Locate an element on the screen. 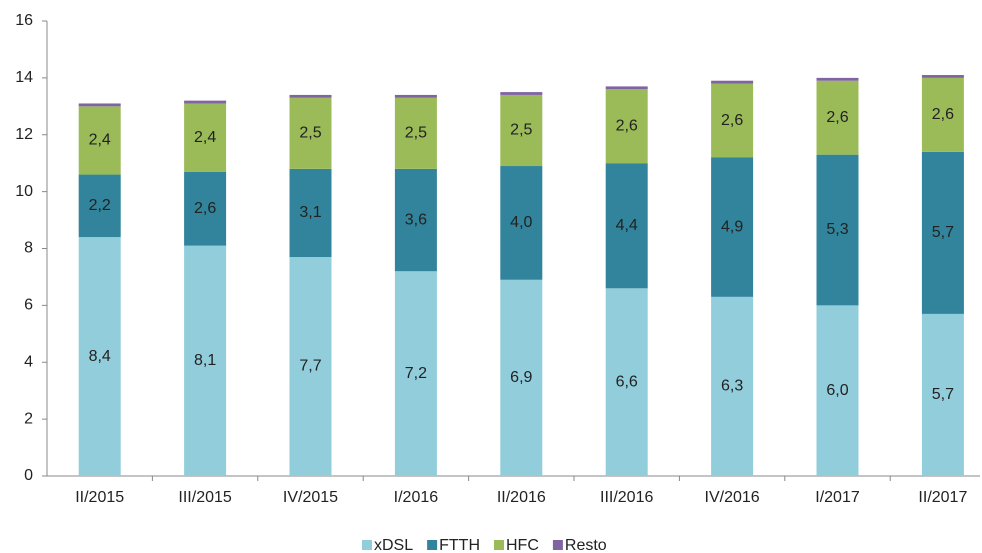  data-label: 3,1 is located at coordinates (310, 212).